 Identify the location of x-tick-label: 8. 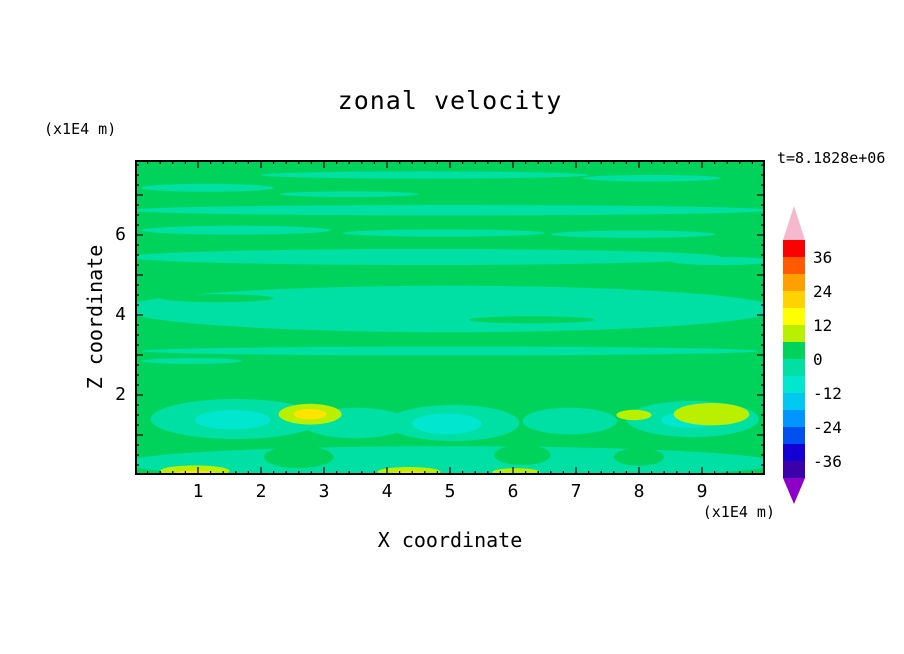
(639, 491).